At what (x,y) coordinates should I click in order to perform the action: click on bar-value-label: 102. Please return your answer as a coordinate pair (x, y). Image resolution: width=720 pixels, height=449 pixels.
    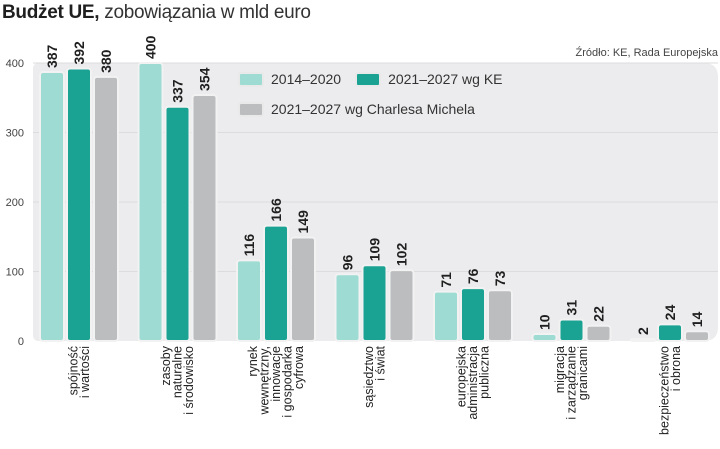
    Looking at the image, I should click on (402, 255).